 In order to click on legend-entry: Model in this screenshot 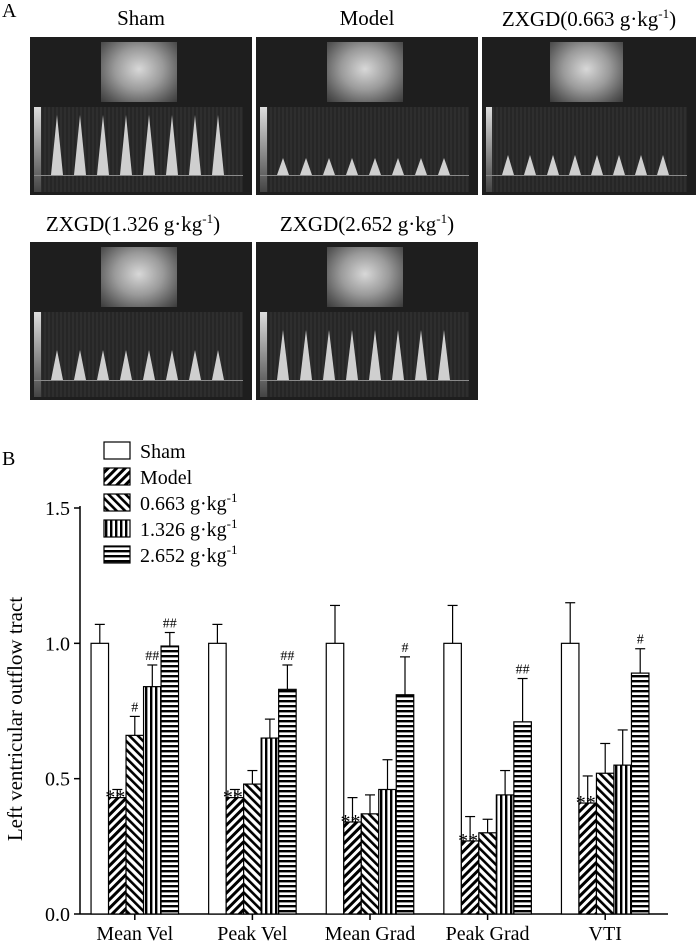, I will do `click(166, 478)`.